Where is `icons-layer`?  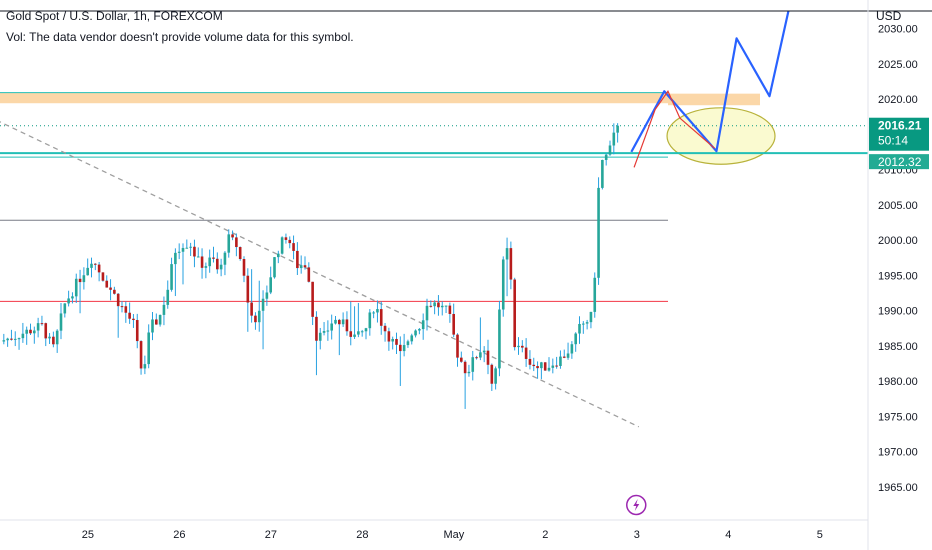 icons-layer is located at coordinates (636, 505).